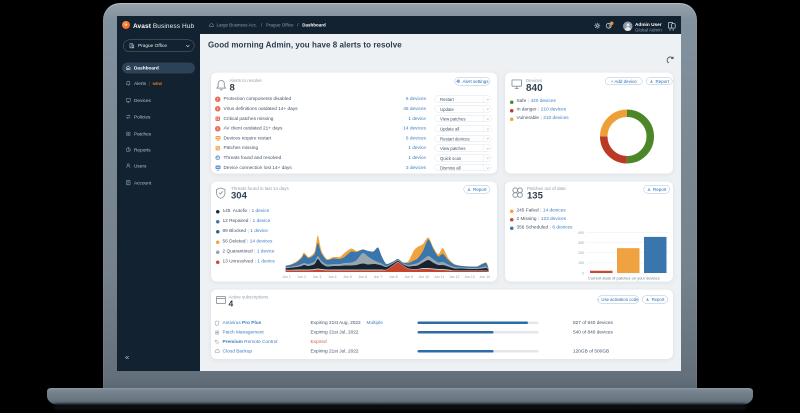 The image size is (800, 413). Describe the element at coordinates (454, 277) in the screenshot. I see `svg-text: Jun 12` at that location.